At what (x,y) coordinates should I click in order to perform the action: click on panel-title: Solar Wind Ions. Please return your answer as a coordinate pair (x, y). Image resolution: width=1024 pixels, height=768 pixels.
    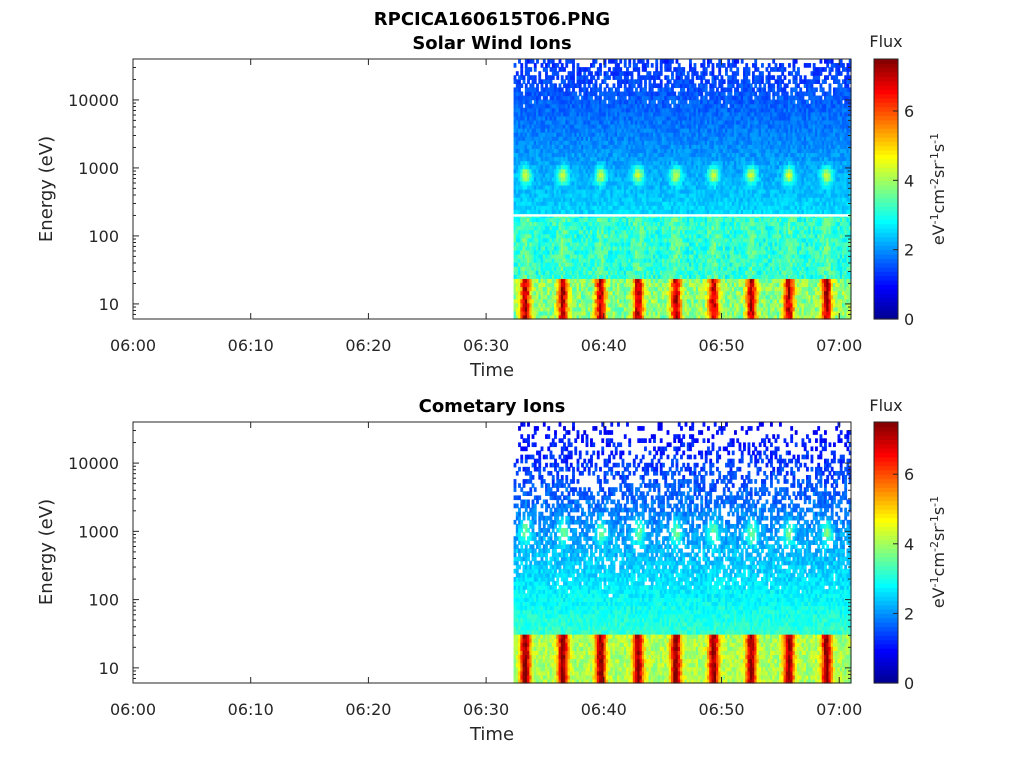
    Looking at the image, I should click on (491, 43).